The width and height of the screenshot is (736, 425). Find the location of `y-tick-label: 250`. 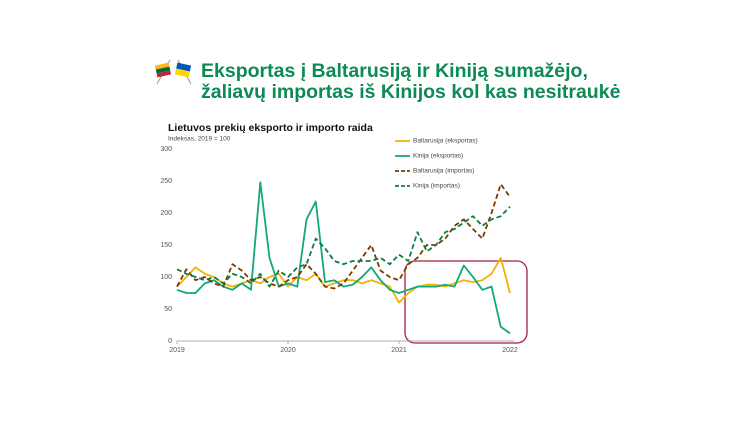

y-tick-label: 250 is located at coordinates (166, 181).